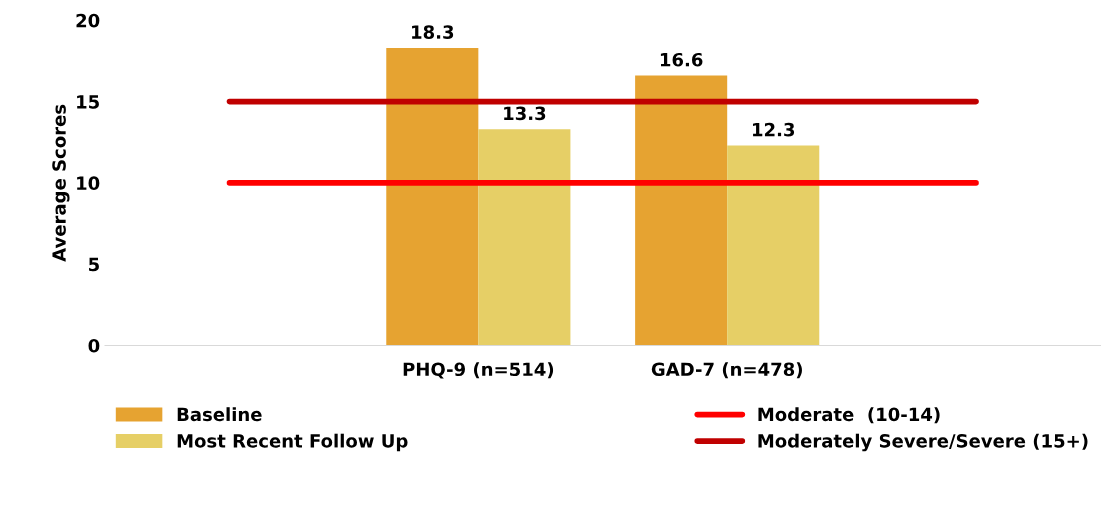 Image resolution: width=1106 pixels, height=508 pixels. What do you see at coordinates (88, 20) in the screenshot?
I see `y-tick-label: 20` at bounding box center [88, 20].